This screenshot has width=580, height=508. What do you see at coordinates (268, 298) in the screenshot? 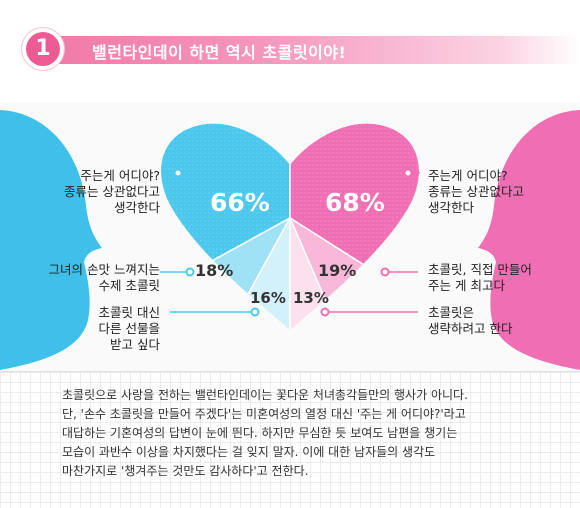
I see `left-value-label-3: 16%` at bounding box center [268, 298].